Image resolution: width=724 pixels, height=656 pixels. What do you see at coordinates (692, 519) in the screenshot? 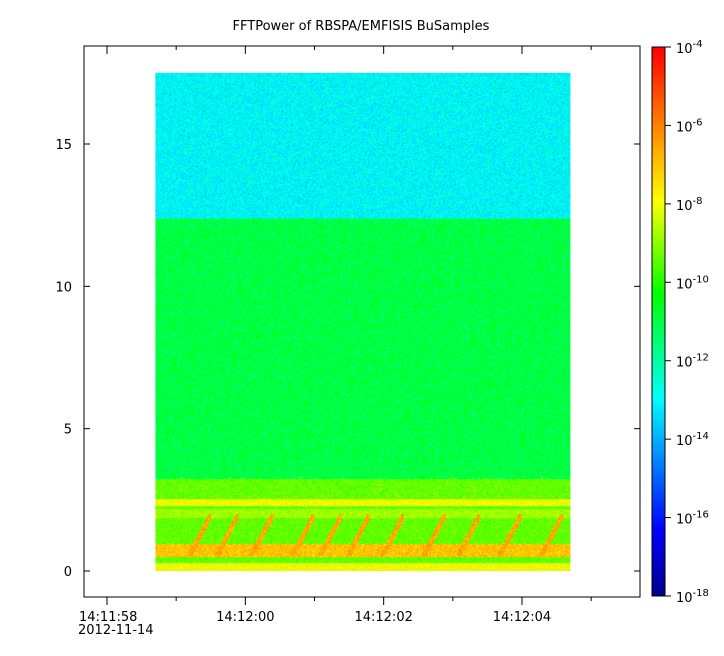
I see `colorbar-tick-label: 10⁻¹⁶` at bounding box center [692, 519].